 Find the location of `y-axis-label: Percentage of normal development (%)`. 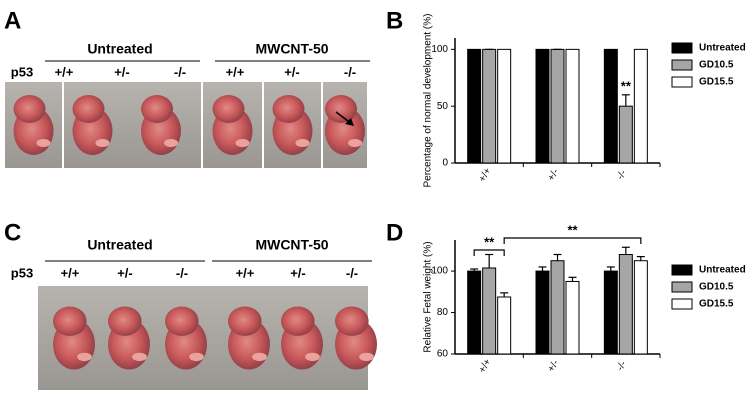

y-axis-label: Percentage of normal development (%) is located at coordinates (428, 101).